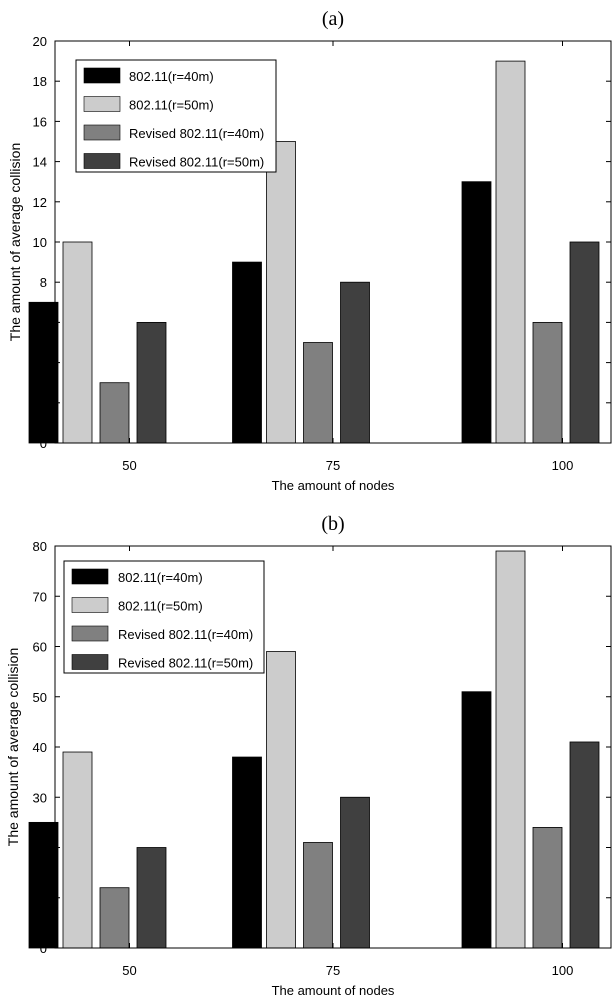  What do you see at coordinates (40, 747) in the screenshot?
I see `y-tick-label: 40` at bounding box center [40, 747].